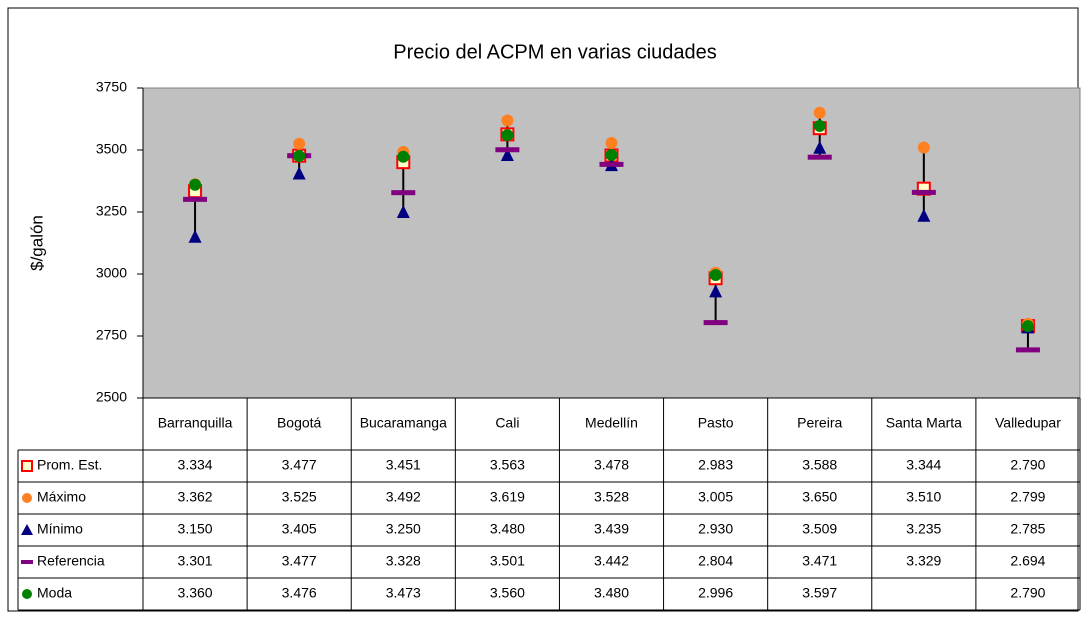 The image size is (1087, 617). I want to click on table-value: 3.471, so click(819, 561).